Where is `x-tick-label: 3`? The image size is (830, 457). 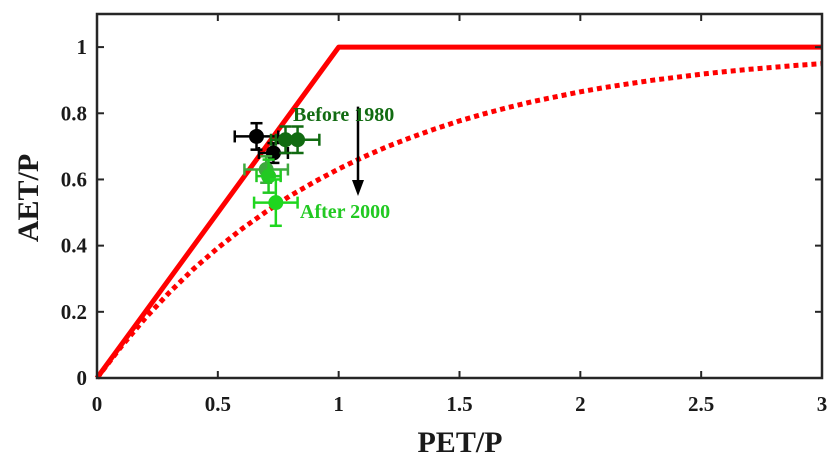
x-tick-label: 3 is located at coordinates (822, 404).